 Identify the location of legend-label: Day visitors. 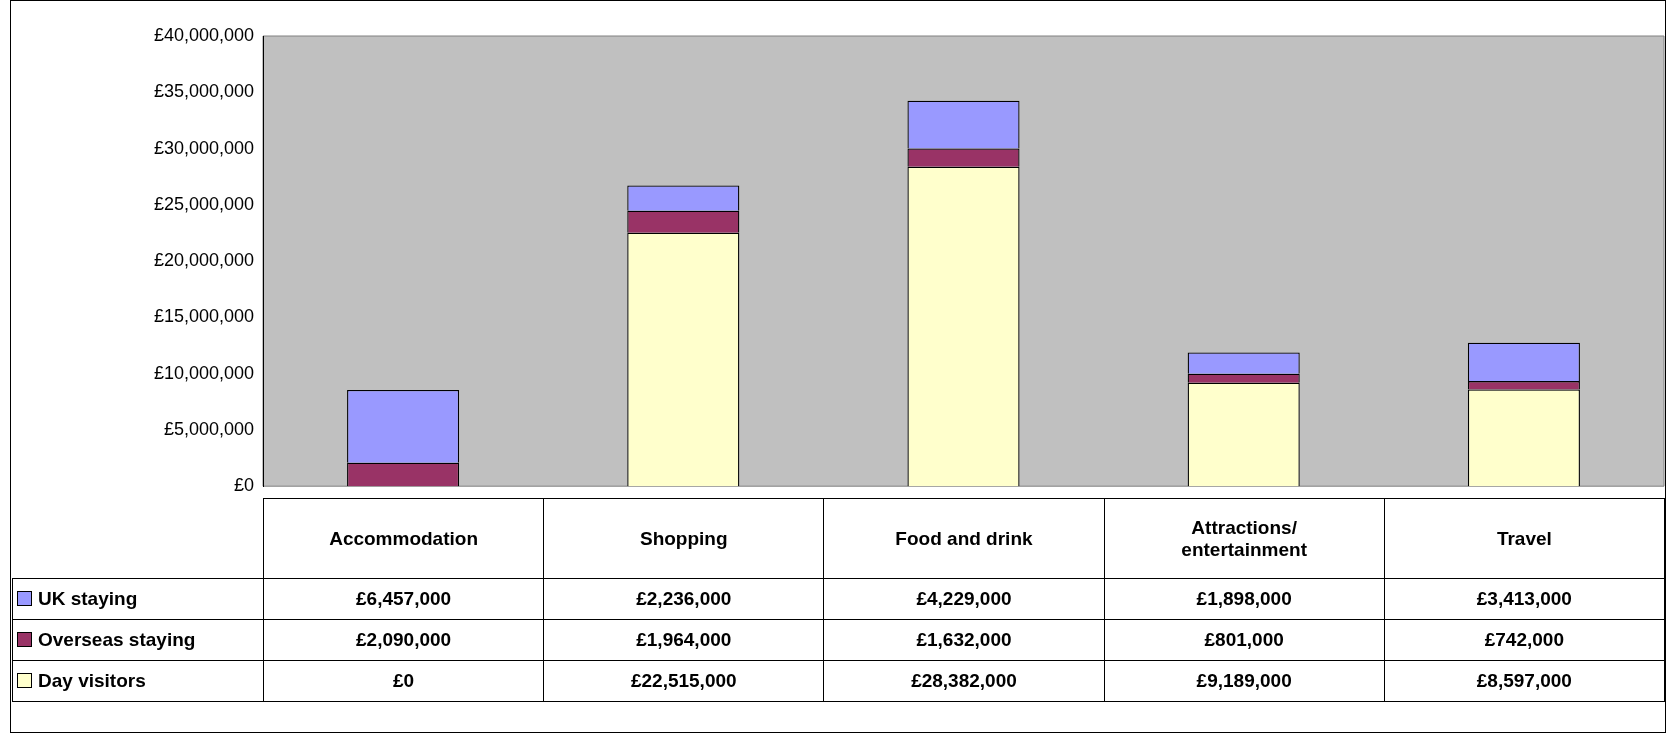
(138, 681).